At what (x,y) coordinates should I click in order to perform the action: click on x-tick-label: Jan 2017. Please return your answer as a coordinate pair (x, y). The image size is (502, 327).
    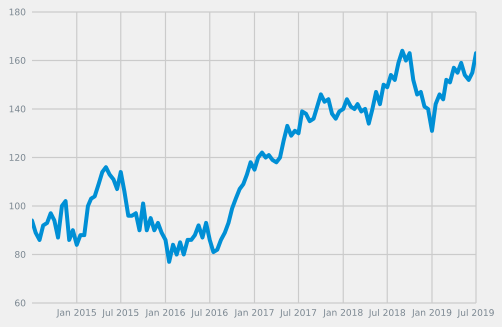
    Looking at the image, I should click on (254, 313).